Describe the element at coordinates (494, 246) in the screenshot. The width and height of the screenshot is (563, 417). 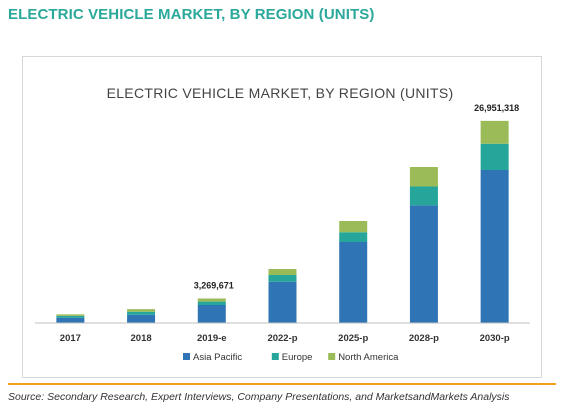
I see `bar-asia-pacific-2030-p` at that location.